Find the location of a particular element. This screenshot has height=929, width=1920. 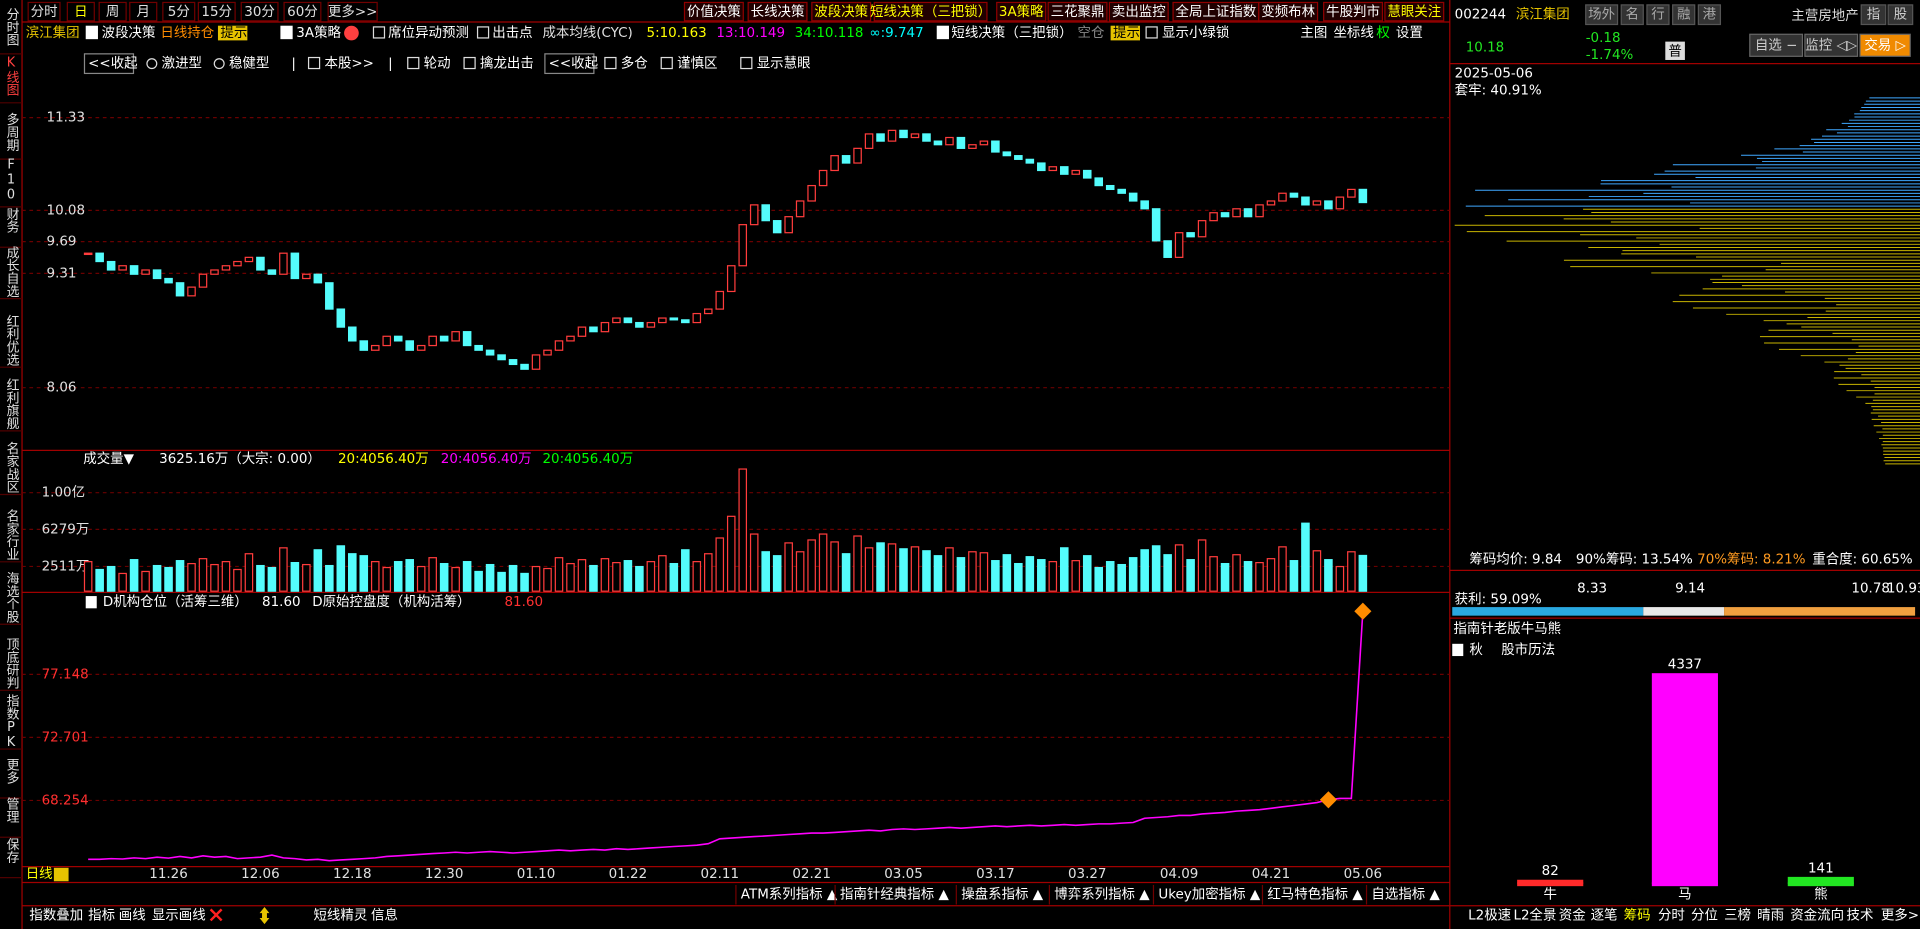

sidebar-tab: 红利旗舰 is located at coordinates (11, 405).